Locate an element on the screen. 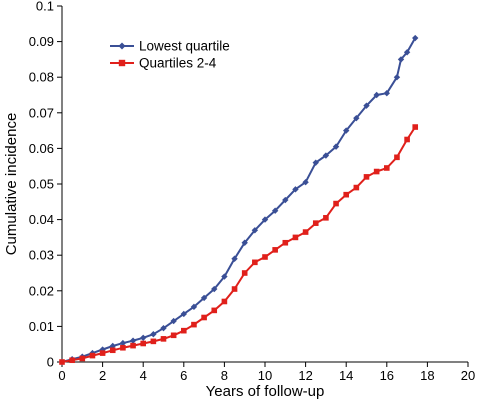  x-tick-label: 12 is located at coordinates (305, 375).